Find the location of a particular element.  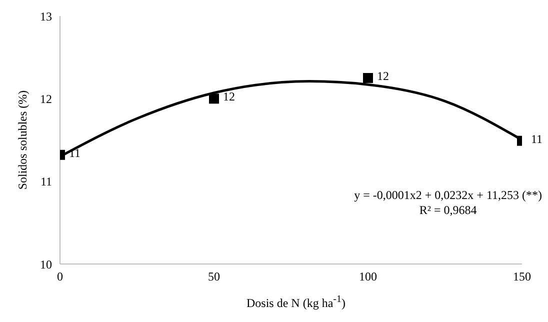

x-tick-label: 100 is located at coordinates (368, 277).